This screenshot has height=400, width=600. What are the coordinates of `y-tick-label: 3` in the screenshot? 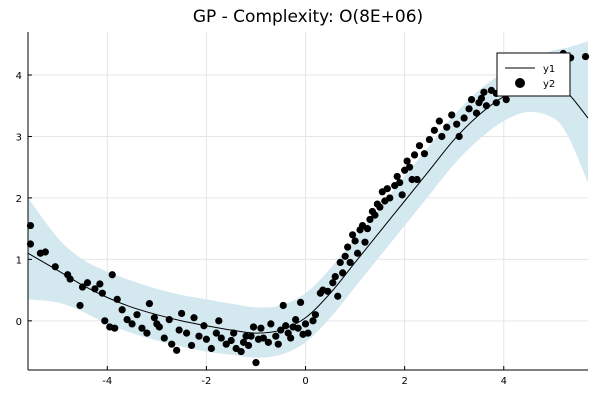 It's located at (19, 137).